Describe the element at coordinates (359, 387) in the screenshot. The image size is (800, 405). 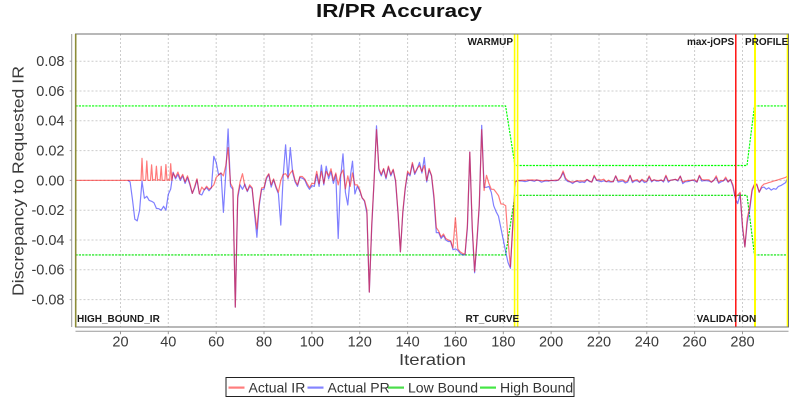
I see `svg-text: Actual PR` at that location.